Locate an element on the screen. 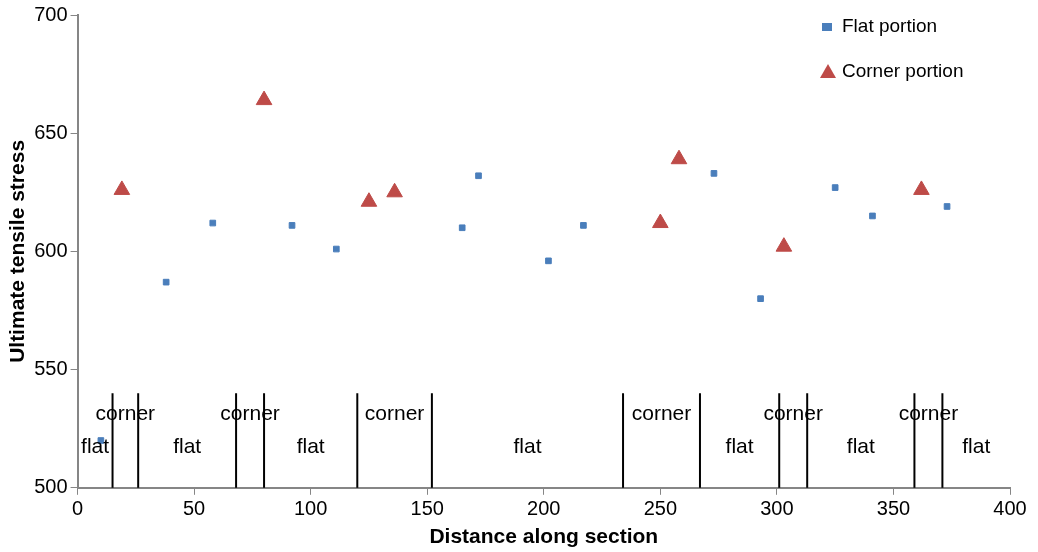  x-tick-label: 200 is located at coordinates (544, 508).